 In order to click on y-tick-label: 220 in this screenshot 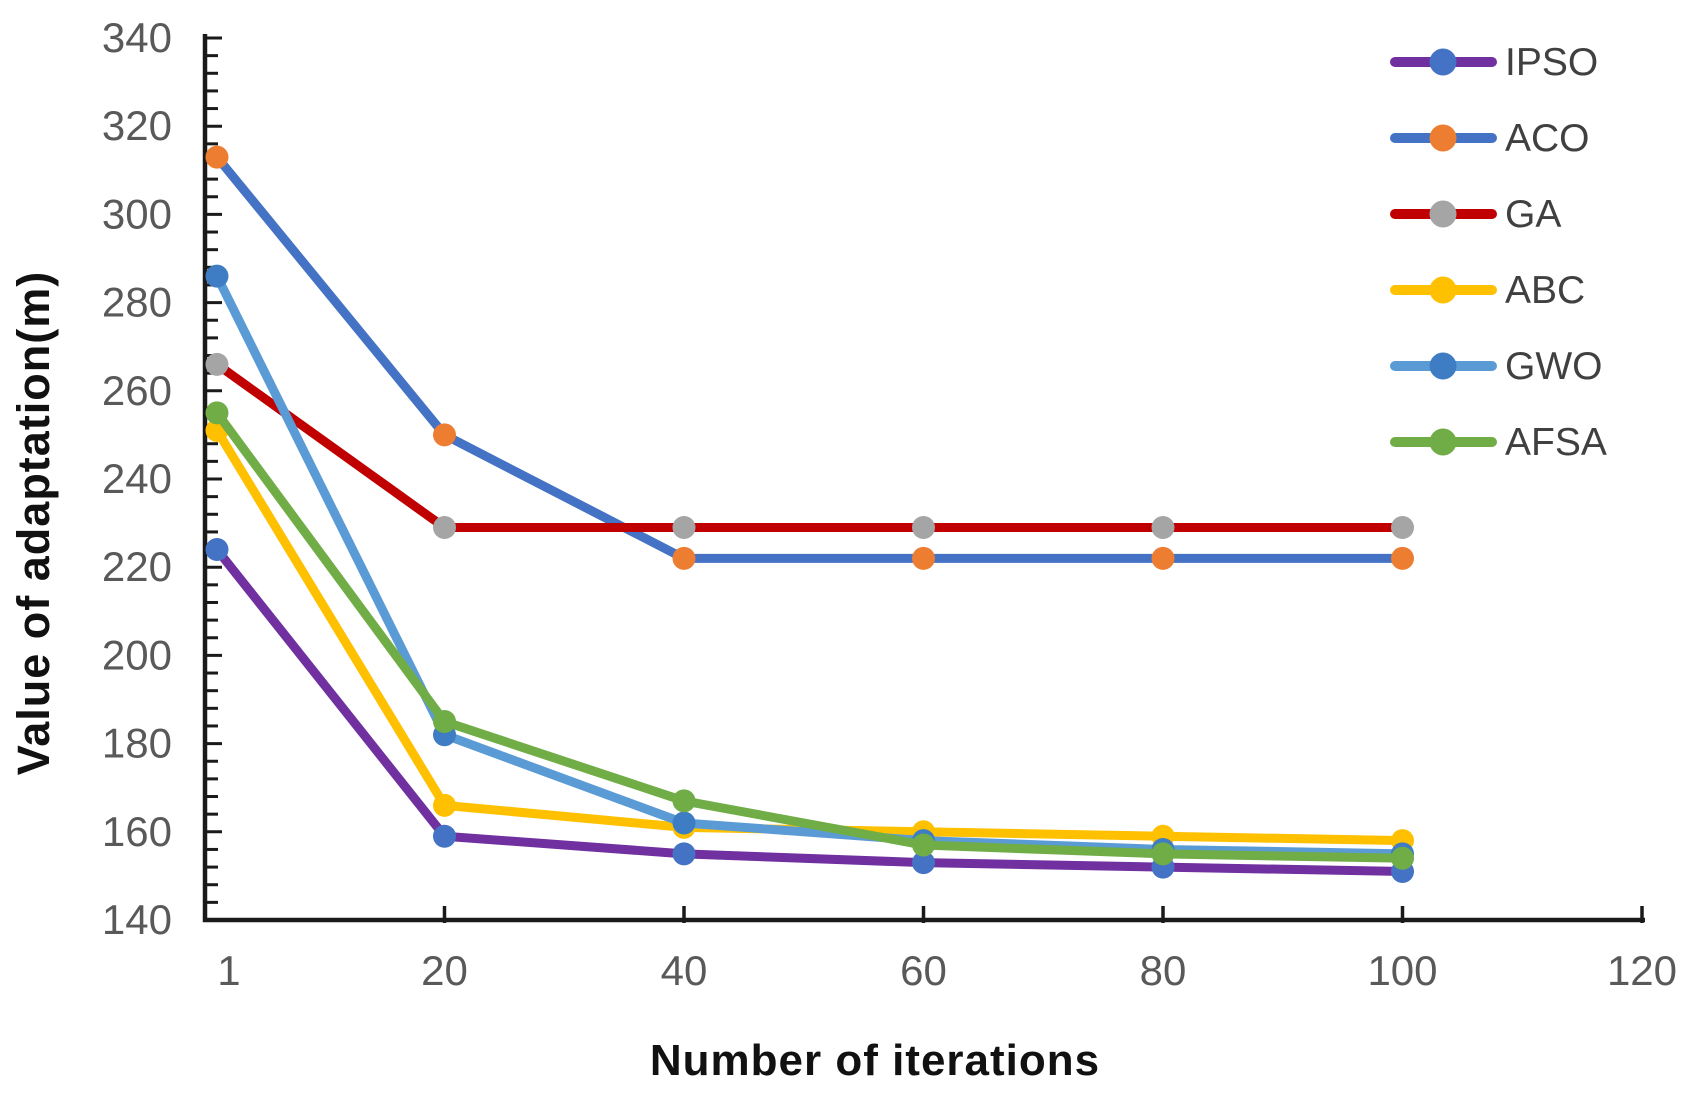, I will do `click(137, 566)`.